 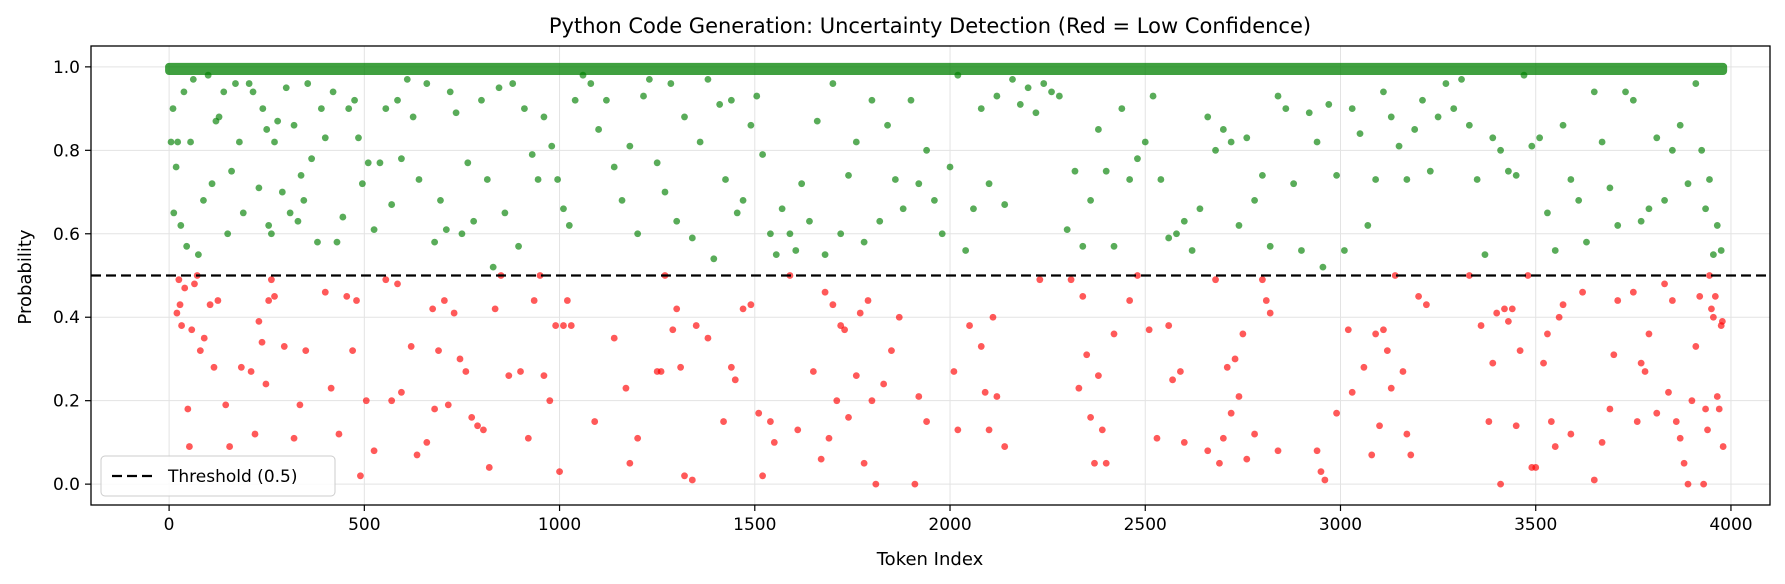 I want to click on high-confidence-band, so click(x=946, y=69).